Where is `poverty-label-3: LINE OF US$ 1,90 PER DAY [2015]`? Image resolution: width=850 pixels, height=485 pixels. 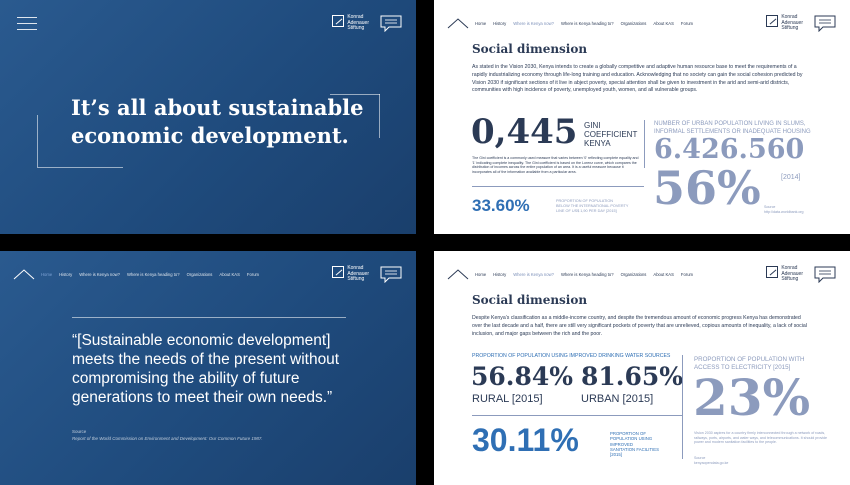 poverty-label-3: LINE OF US$ 1,90 PER DAY [2015] is located at coordinates (586, 211).